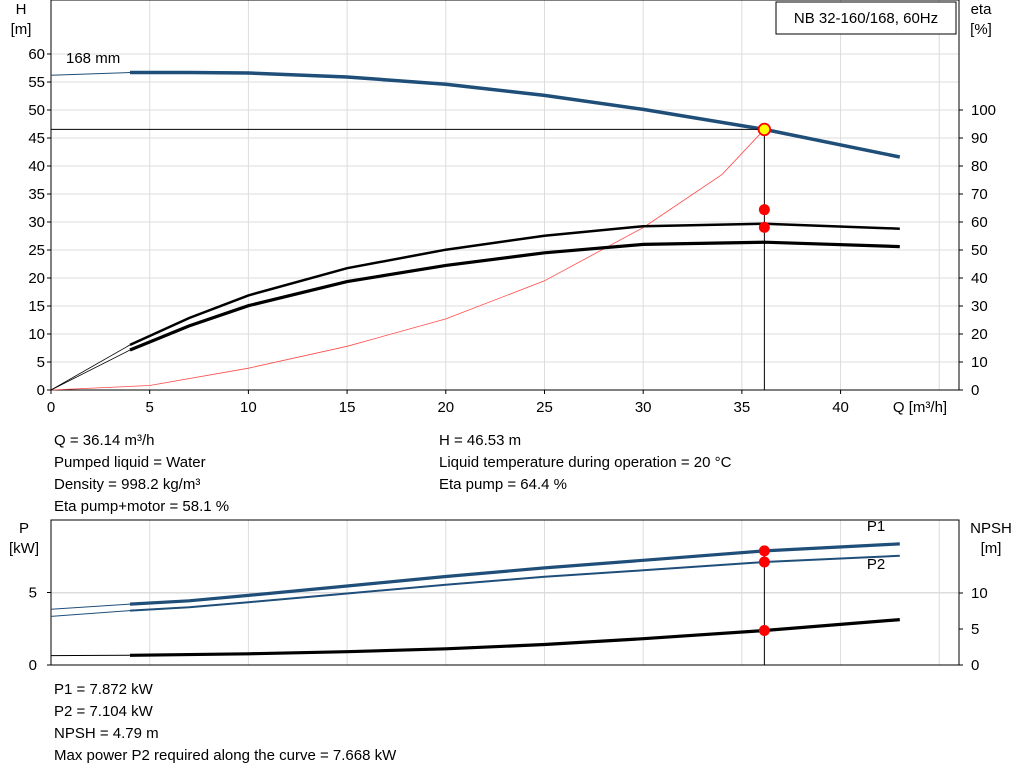 This screenshot has width=1024, height=781. I want to click on x-tick-label: 25, so click(544, 407).